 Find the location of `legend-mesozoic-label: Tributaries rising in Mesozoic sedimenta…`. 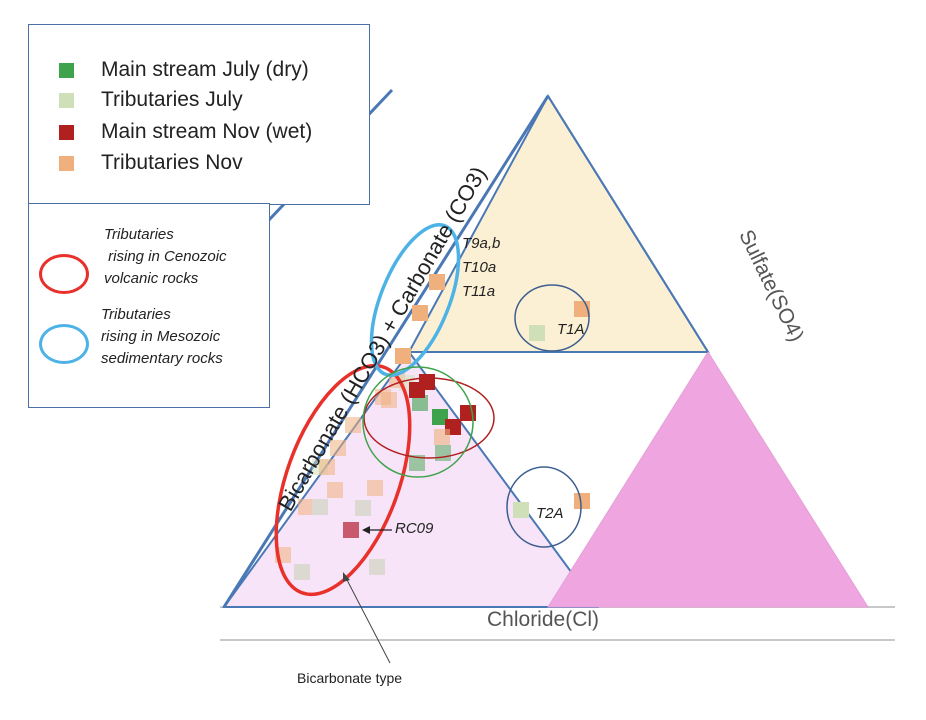

legend-mesozoic-label: Tributaries rising in Mesozoic sedimenta… is located at coordinates (162, 336).